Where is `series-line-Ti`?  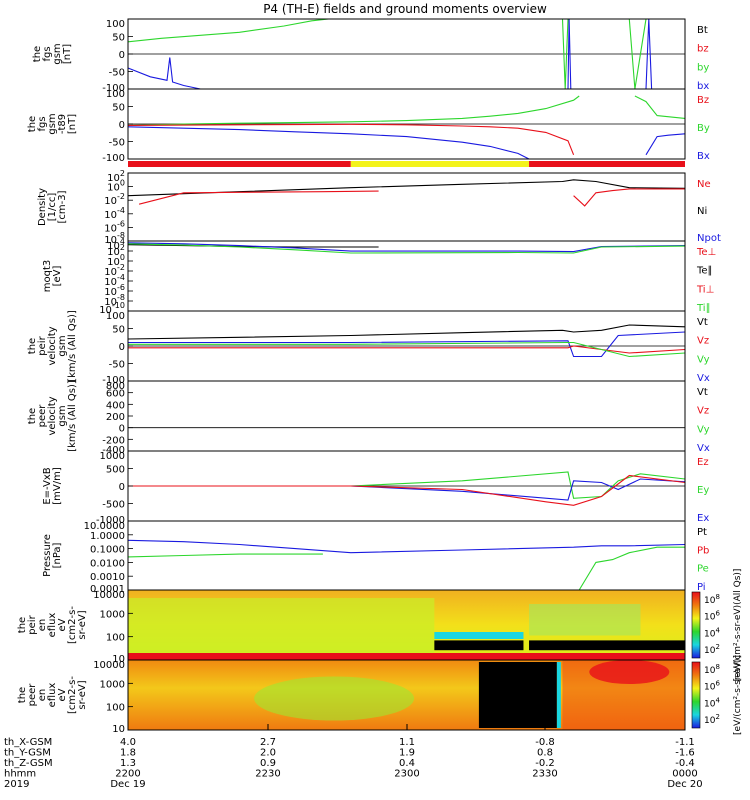 series-line-Ti is located at coordinates (406, 247).